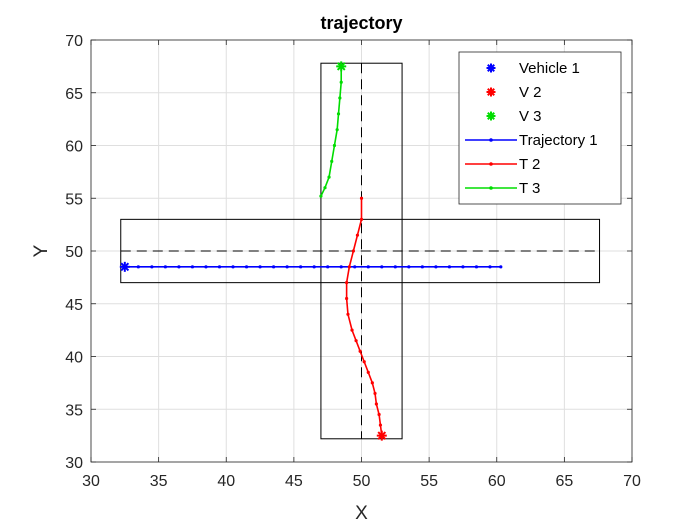 The width and height of the screenshot is (700, 530). Describe the element at coordinates (74, 94) in the screenshot. I see `y-tick-label: 65` at that location.